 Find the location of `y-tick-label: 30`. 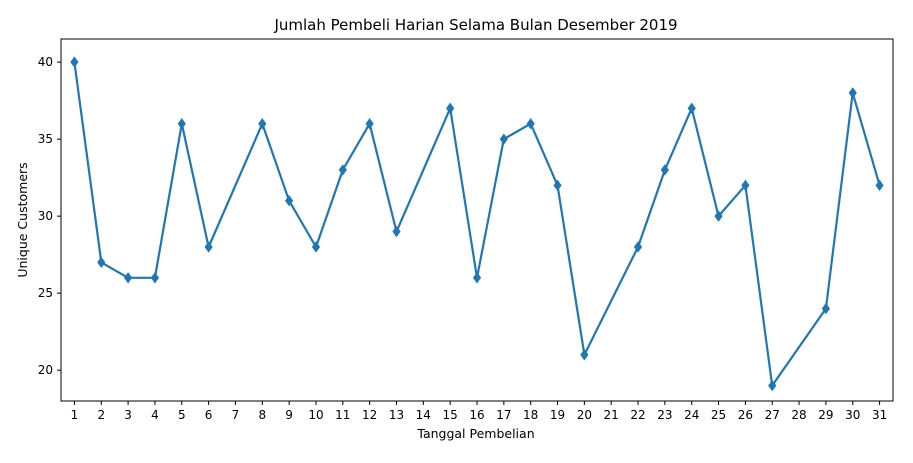

y-tick-label: 30 is located at coordinates (45, 216).